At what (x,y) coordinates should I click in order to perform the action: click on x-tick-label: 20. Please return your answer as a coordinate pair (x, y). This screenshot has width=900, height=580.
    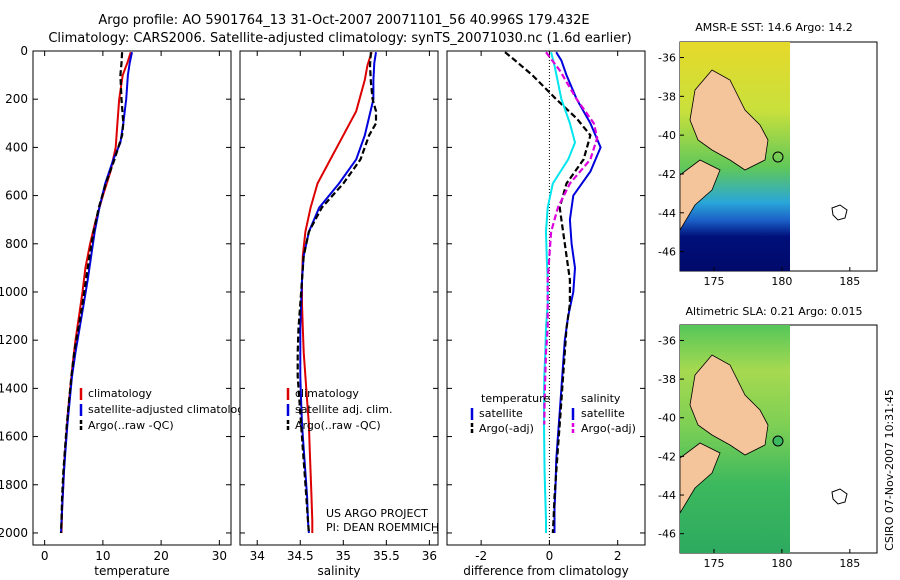
    Looking at the image, I should click on (160, 556).